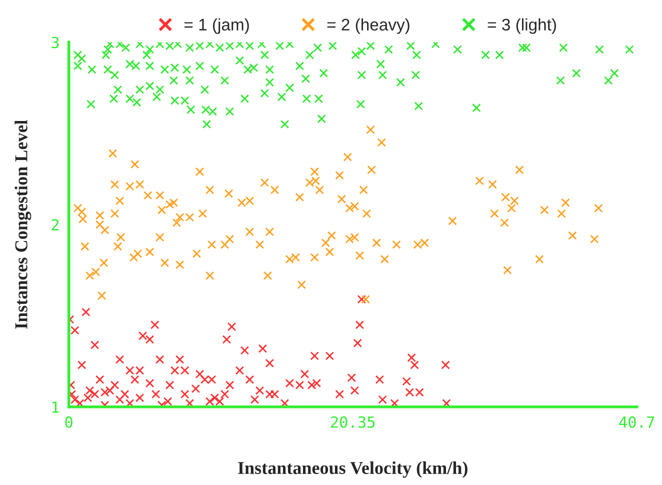 The image size is (662, 485). Describe the element at coordinates (353, 469) in the screenshot. I see `x-axis-title: Instantaneous Velocity (km/h)` at that location.